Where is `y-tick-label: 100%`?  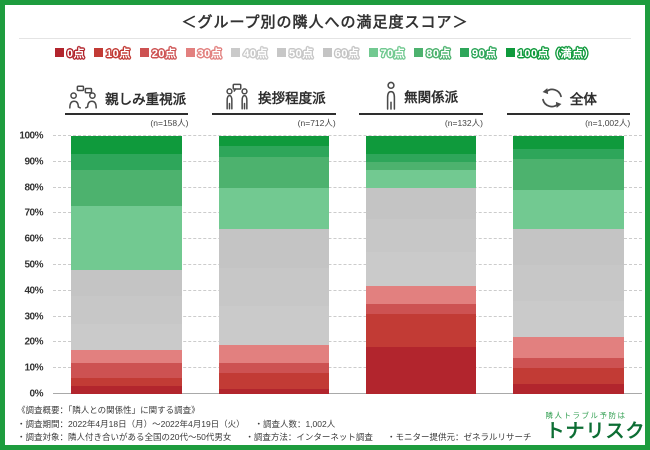
y-tick-label: 100% is located at coordinates (31, 136).